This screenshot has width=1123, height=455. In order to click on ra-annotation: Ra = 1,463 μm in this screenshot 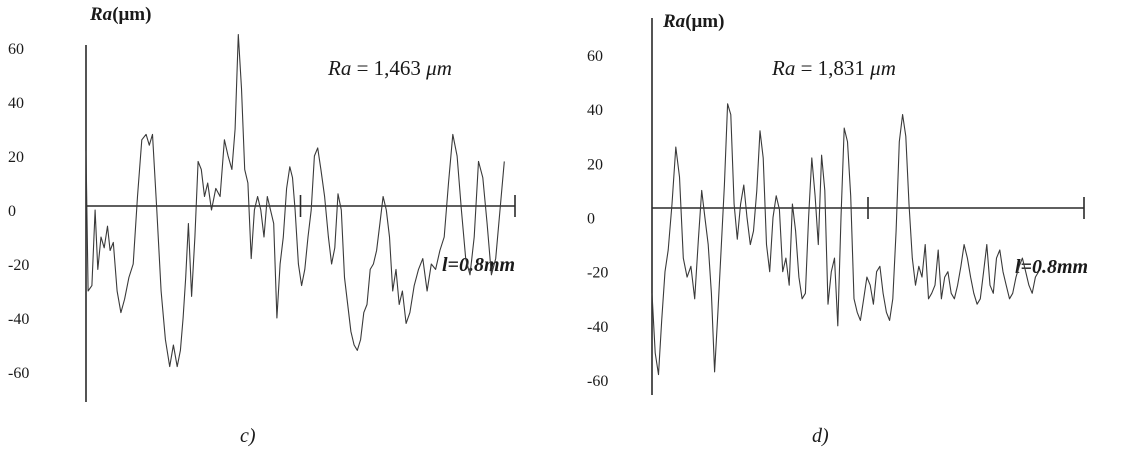, I will do `click(389, 68)`.